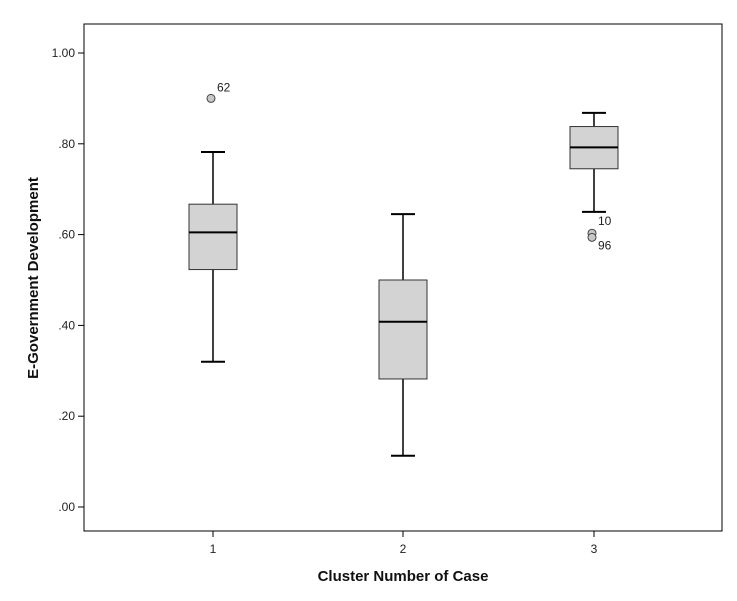  Describe the element at coordinates (224, 87) in the screenshot. I see `outlier-label: 62` at that location.